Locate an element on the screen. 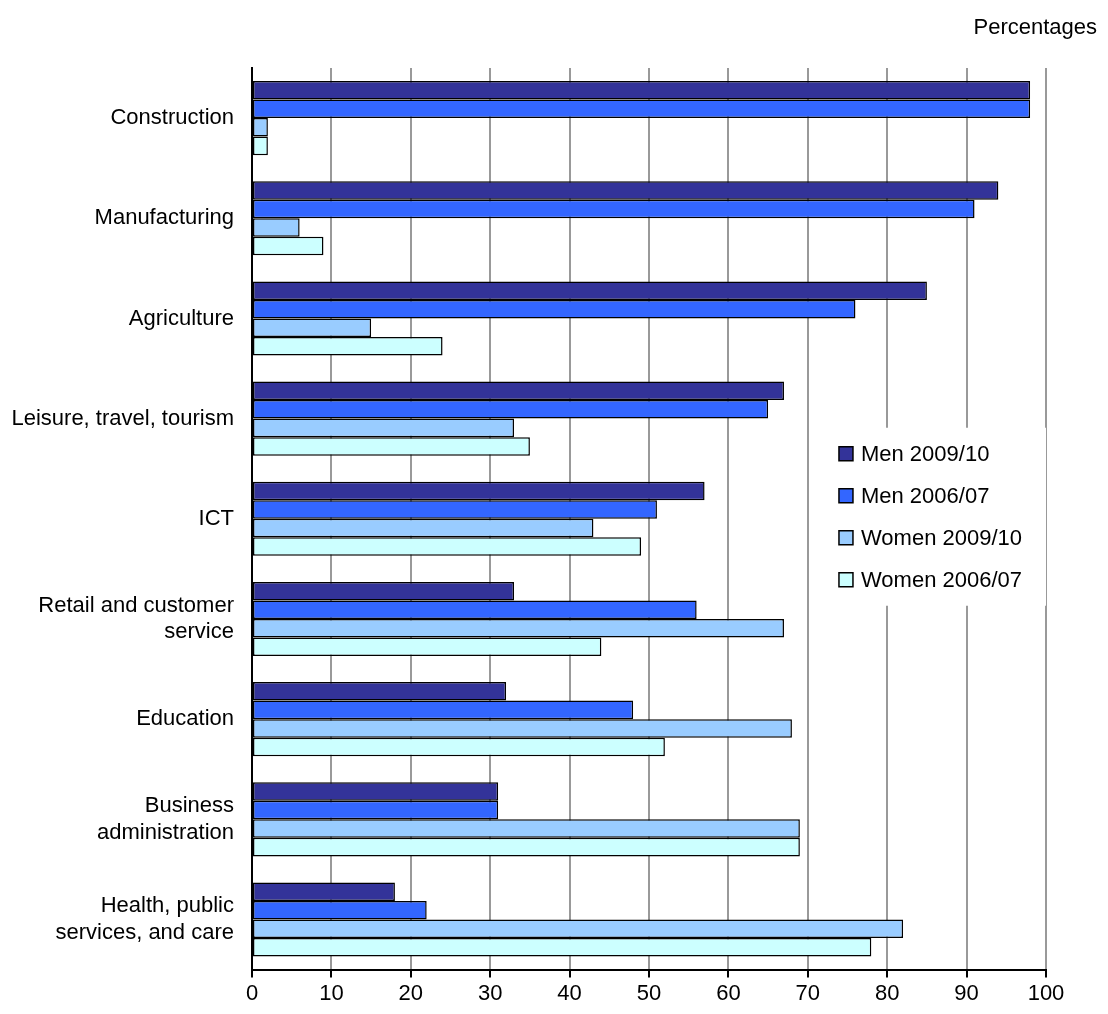  legend-label: Women 2009/10 is located at coordinates (941, 537).